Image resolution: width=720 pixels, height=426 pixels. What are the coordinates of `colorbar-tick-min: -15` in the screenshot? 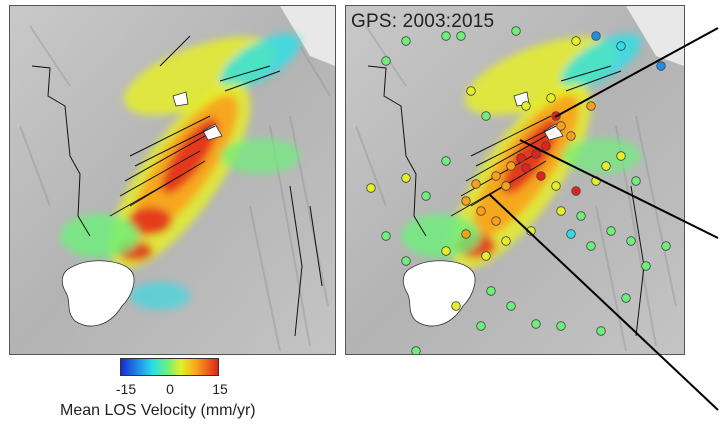 It's located at (126, 389).